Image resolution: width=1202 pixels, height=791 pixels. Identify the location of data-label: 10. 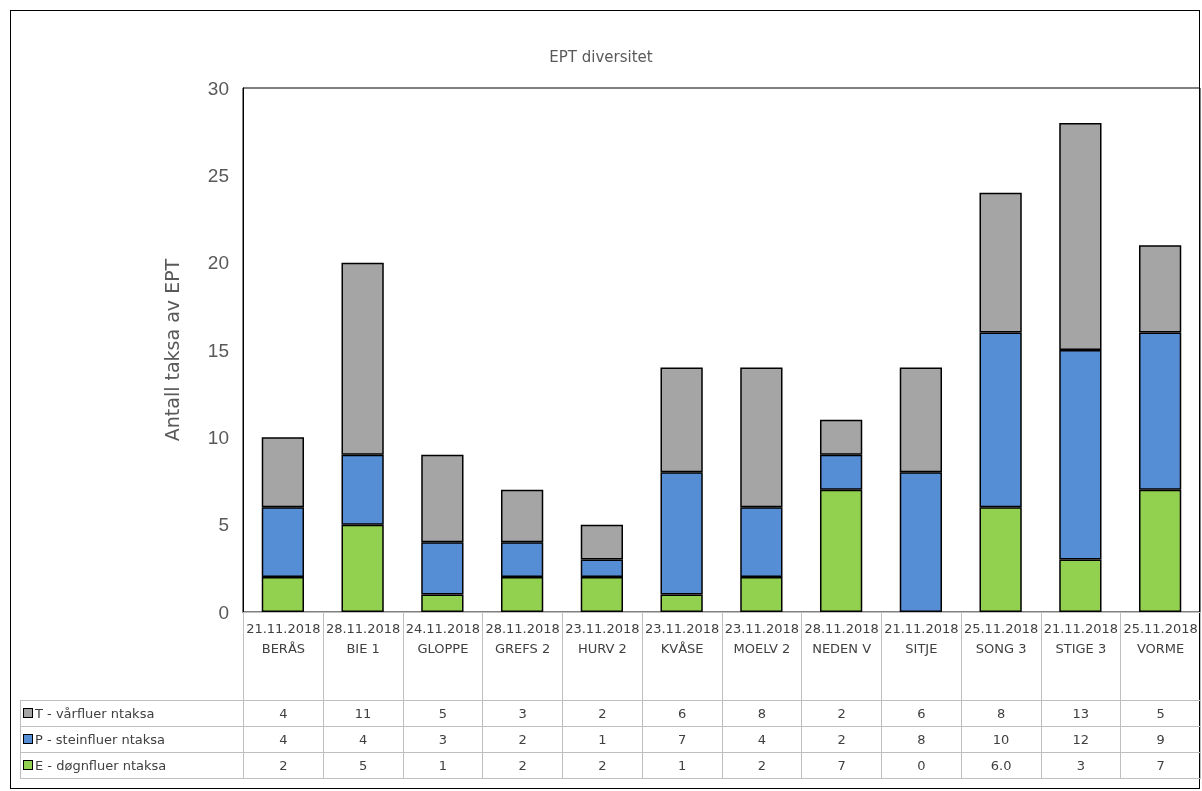
(1001, 739).